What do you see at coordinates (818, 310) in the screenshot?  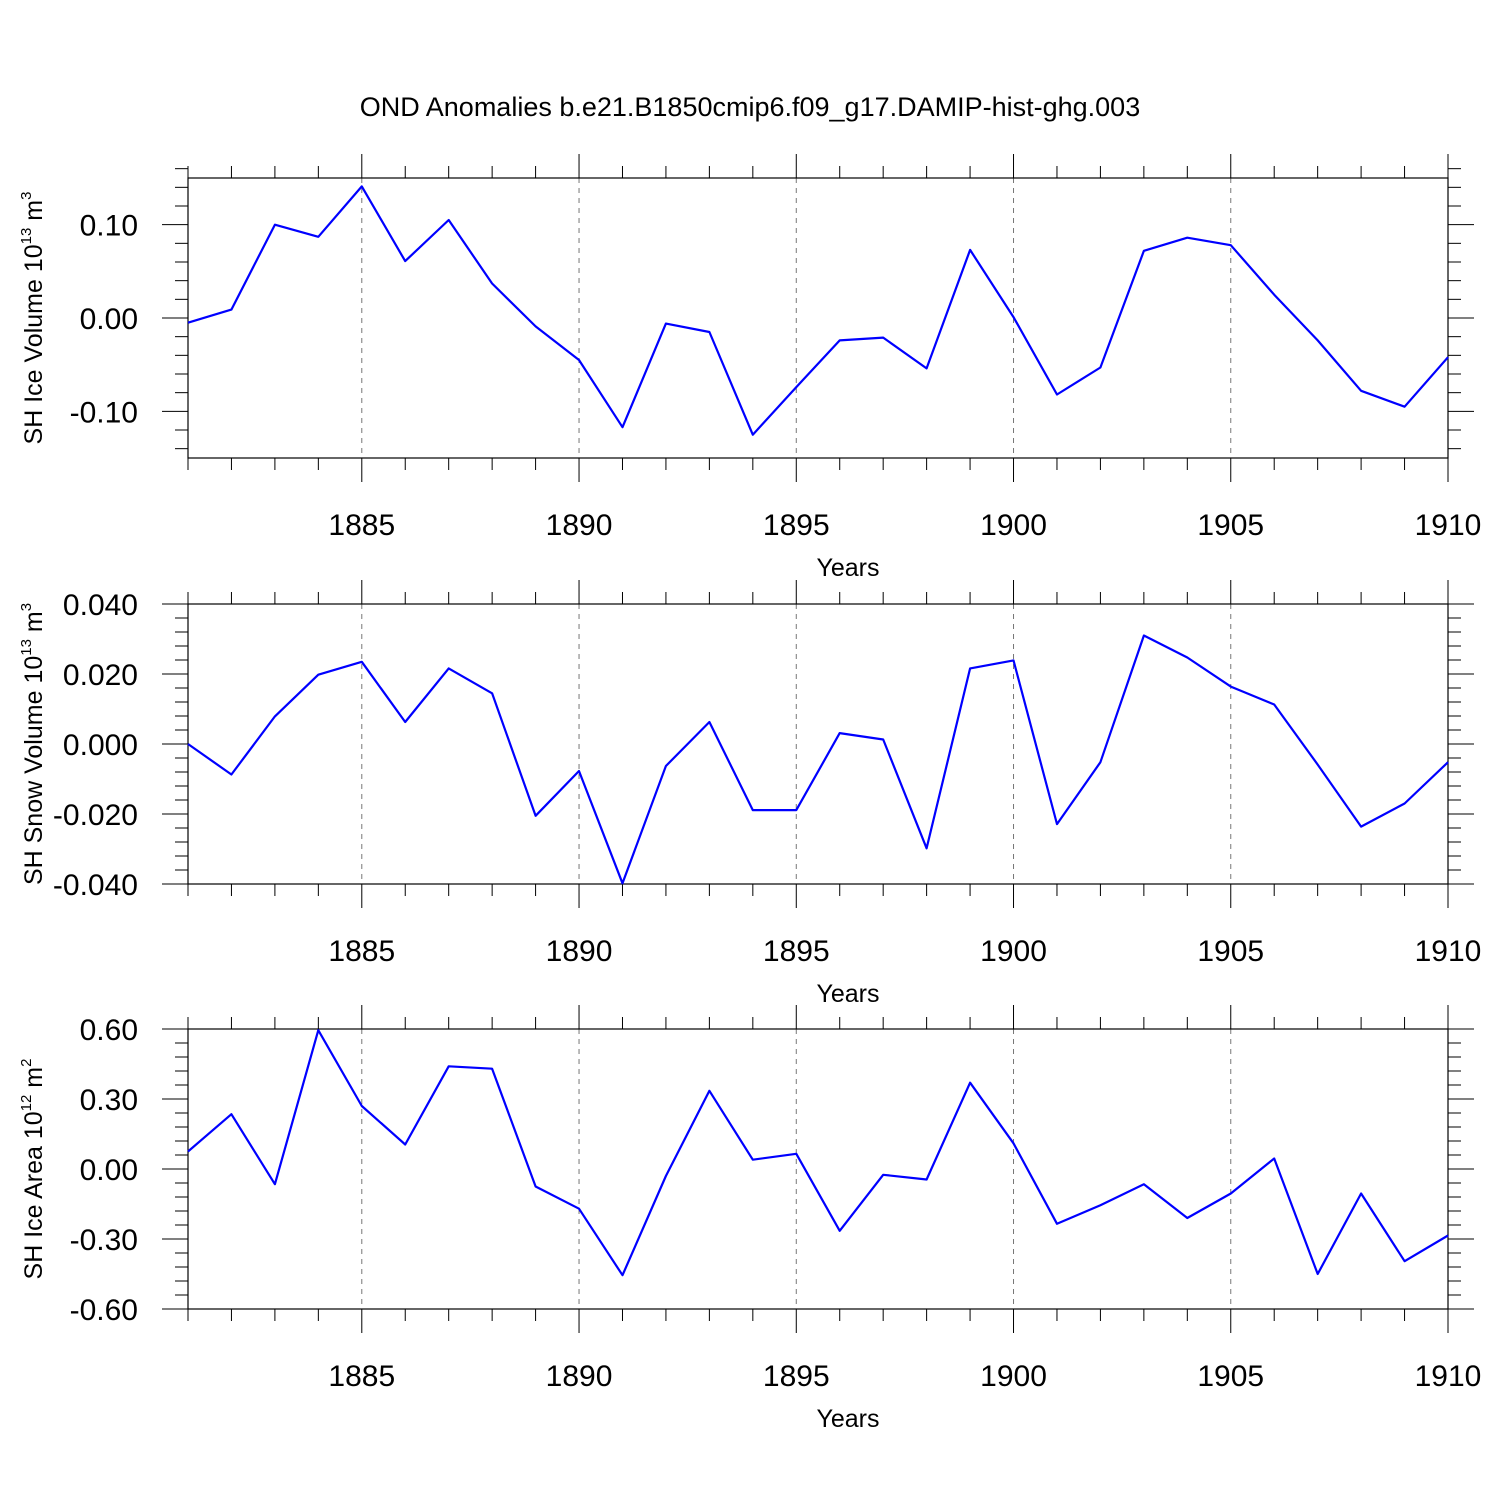 I see `ice-volume-series-line` at bounding box center [818, 310].